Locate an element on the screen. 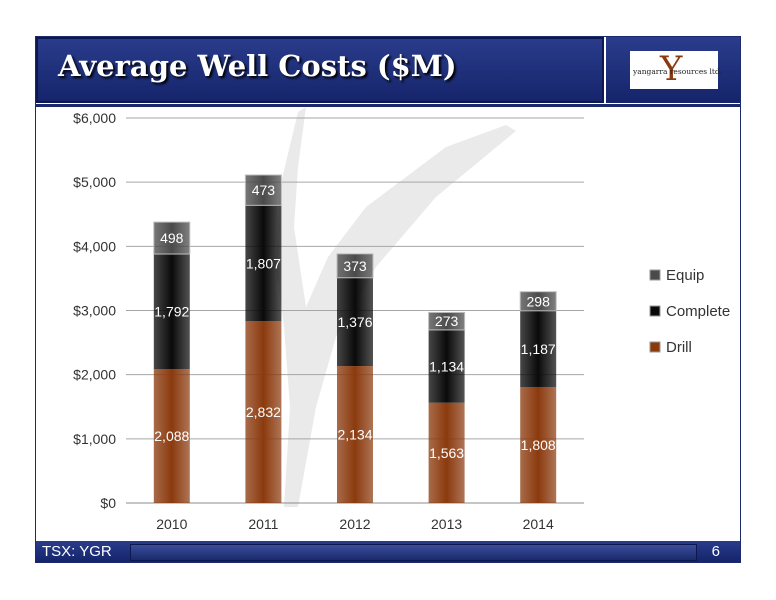 The image size is (776, 600). y-tick-label: $6,000 is located at coordinates (94, 118).